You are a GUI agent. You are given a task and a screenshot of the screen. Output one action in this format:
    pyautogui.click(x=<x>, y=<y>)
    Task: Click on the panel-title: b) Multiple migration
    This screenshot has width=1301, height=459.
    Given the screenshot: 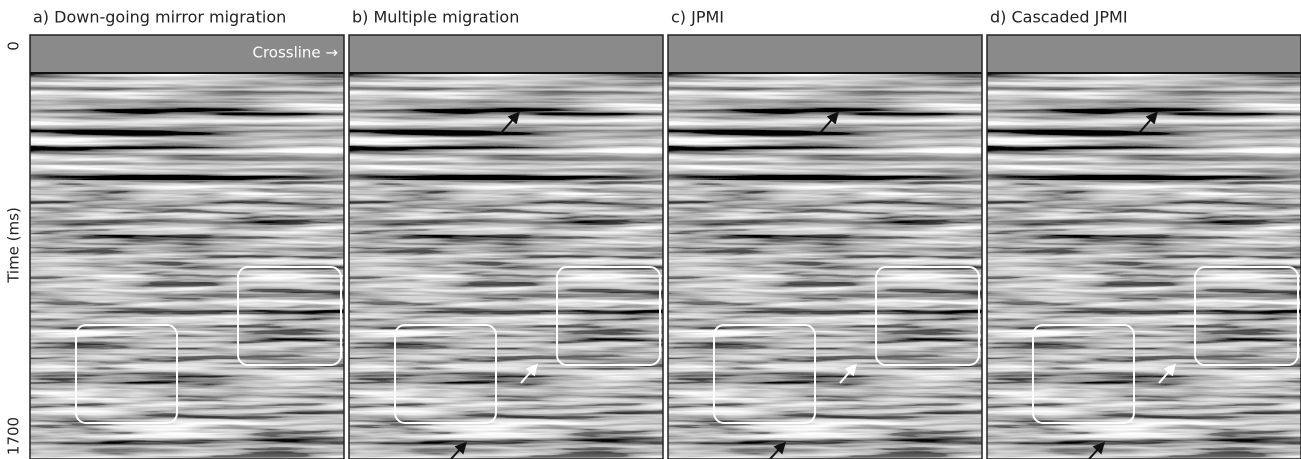 What is the action you would take?
    pyautogui.click(x=435, y=17)
    